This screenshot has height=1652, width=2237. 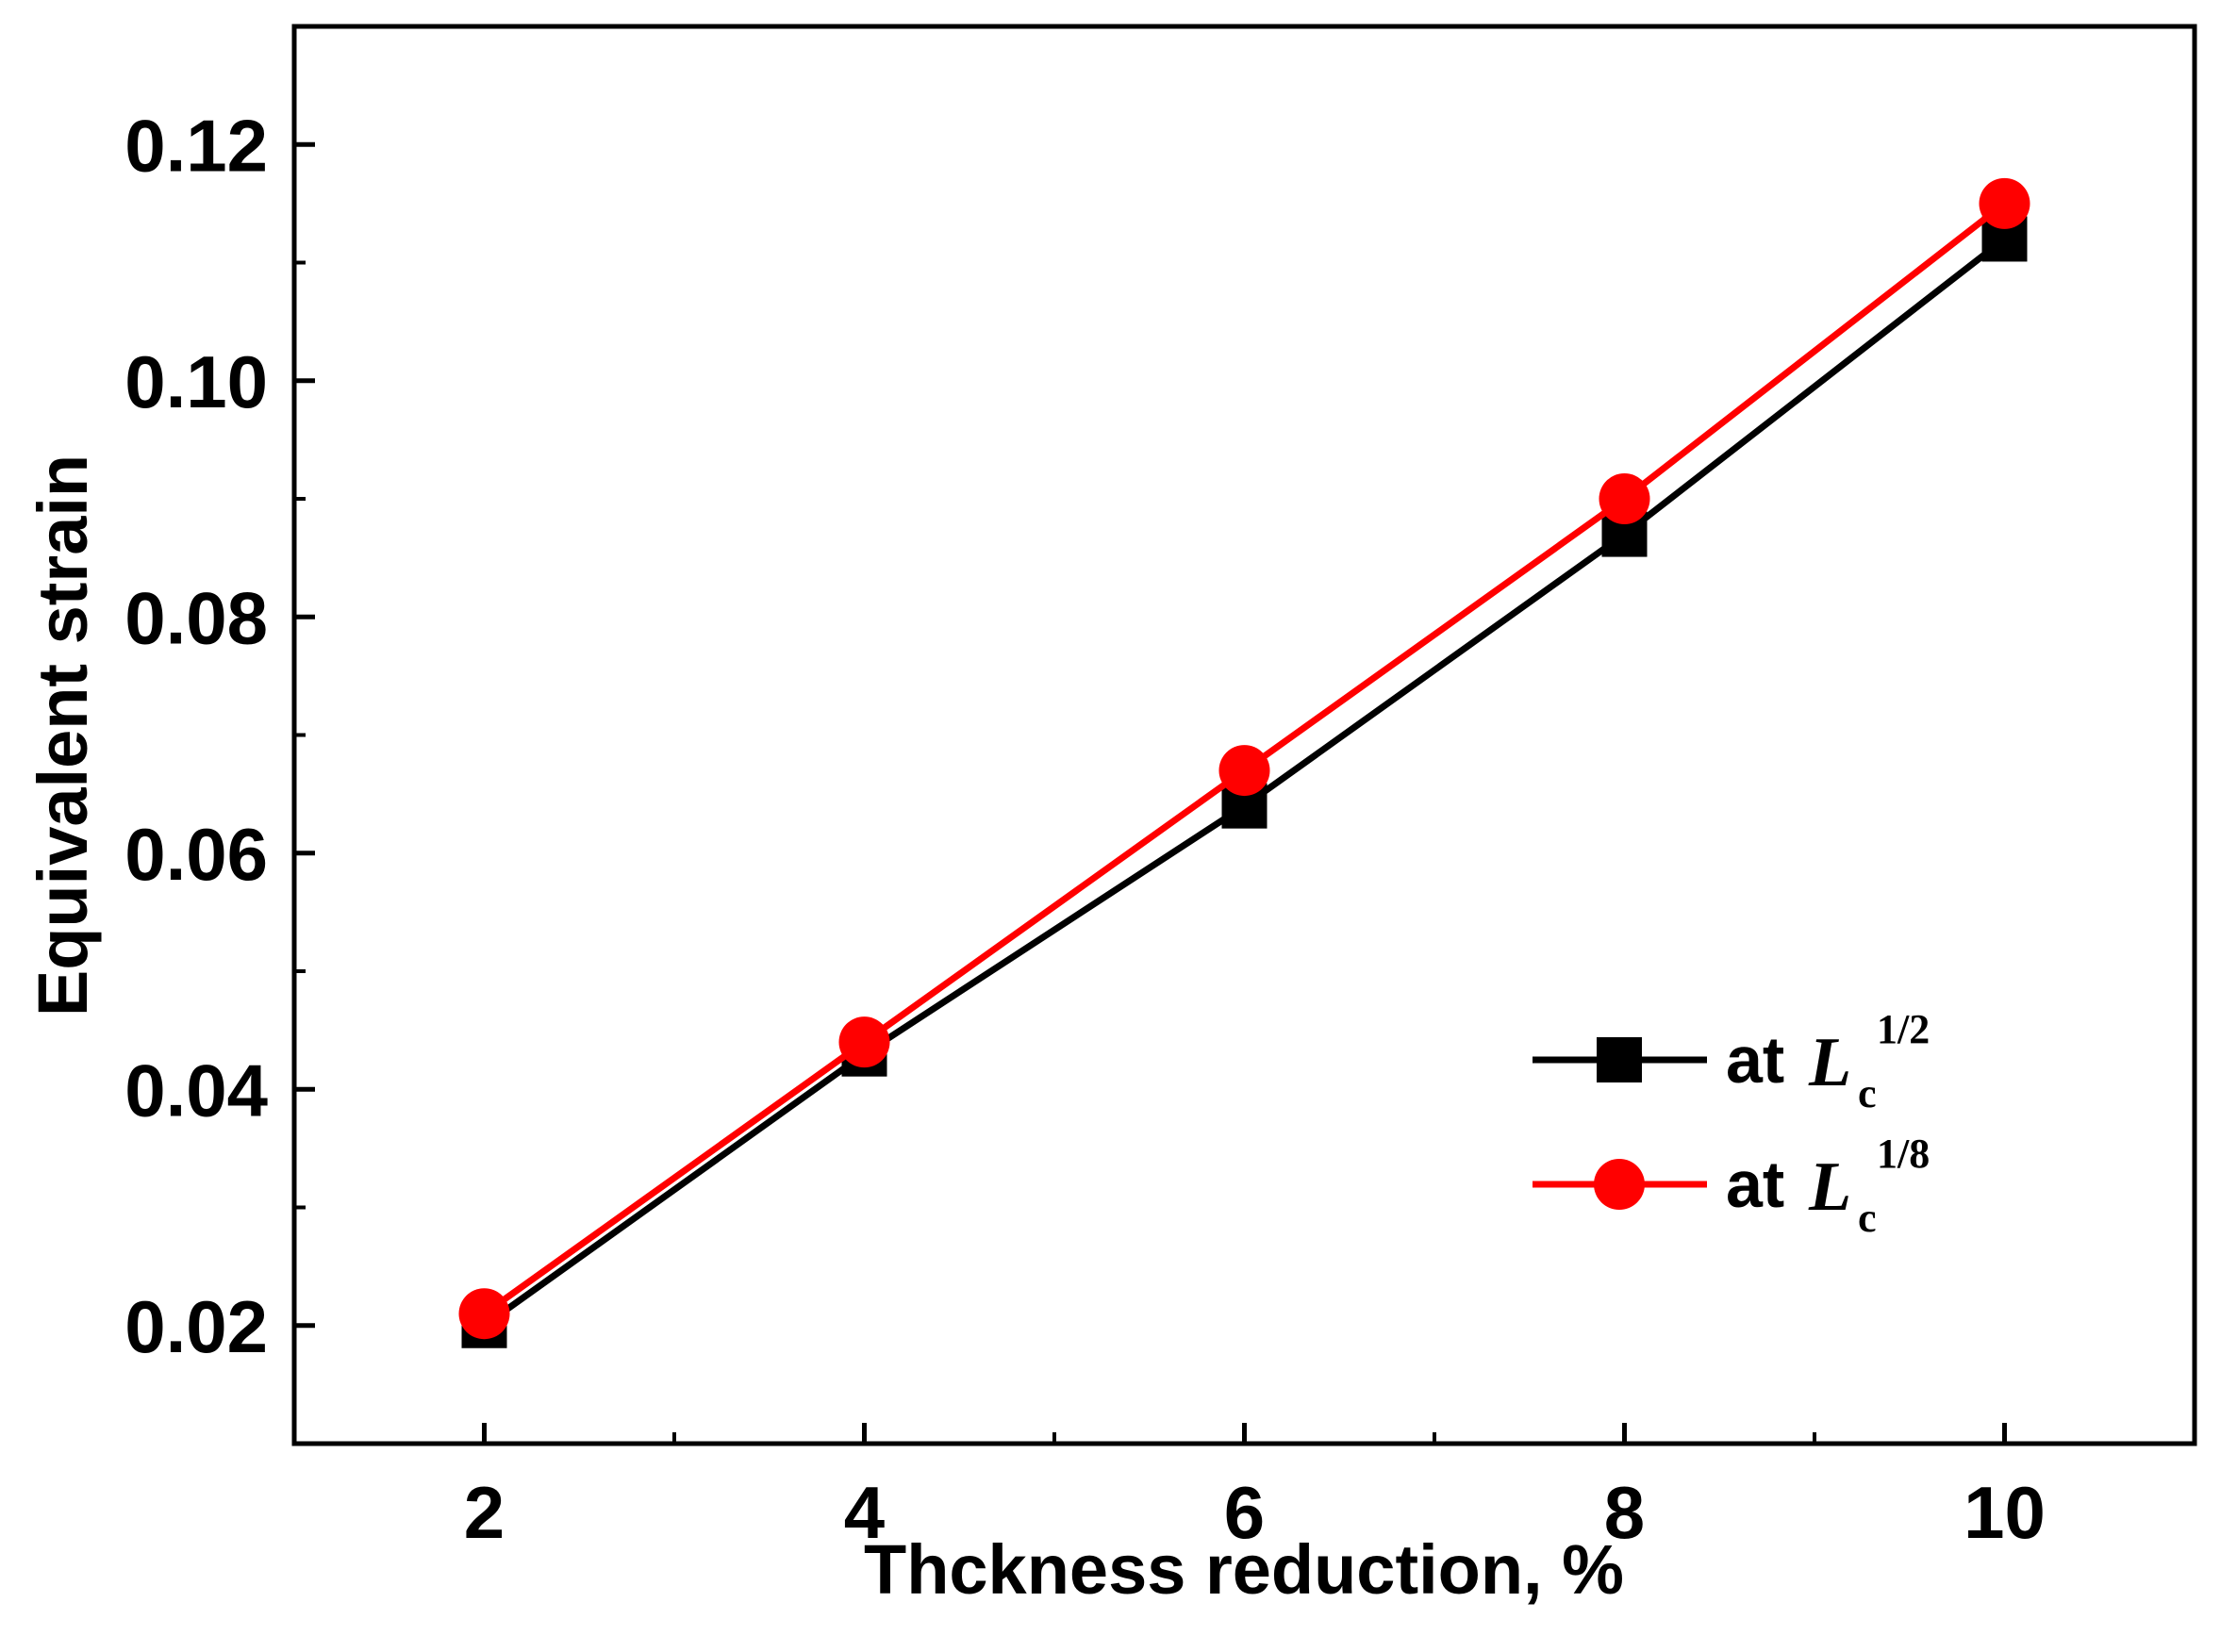 What do you see at coordinates (196, 1326) in the screenshot?
I see `y-tick-label: 0.02` at bounding box center [196, 1326].